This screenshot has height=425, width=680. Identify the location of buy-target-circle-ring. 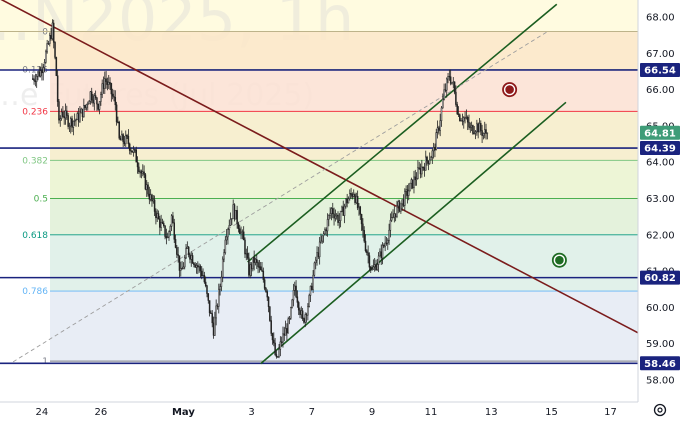
(559, 260).